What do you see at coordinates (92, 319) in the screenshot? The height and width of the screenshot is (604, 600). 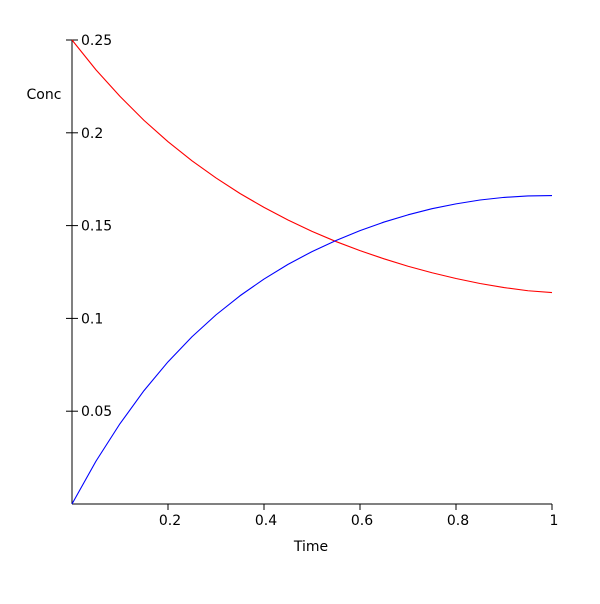 I see `y-tick-label: 0.1` at bounding box center [92, 319].